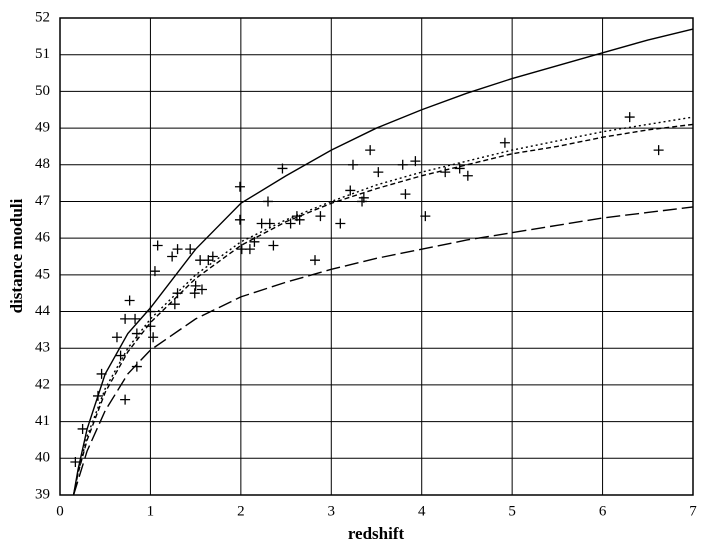 Image resolution: width=707 pixels, height=549 pixels. I want to click on x-tick-label: 2, so click(241, 511).